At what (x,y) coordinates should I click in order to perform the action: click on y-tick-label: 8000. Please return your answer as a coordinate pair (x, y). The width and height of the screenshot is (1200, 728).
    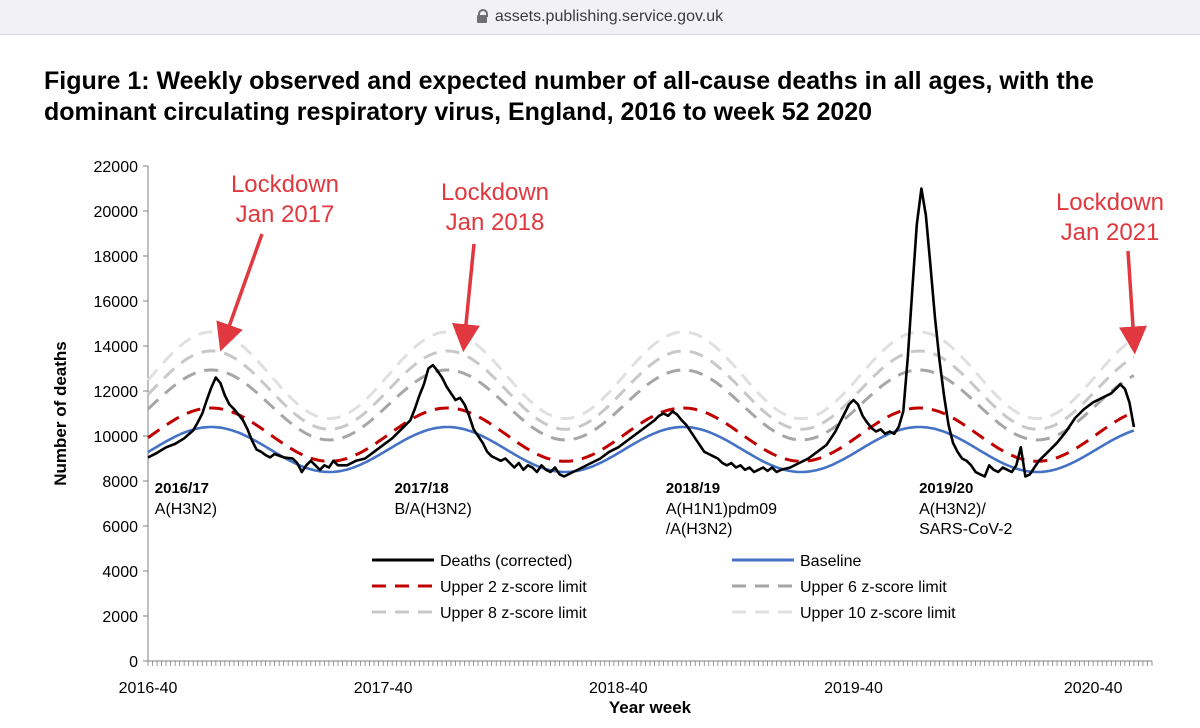
    Looking at the image, I should click on (120, 482).